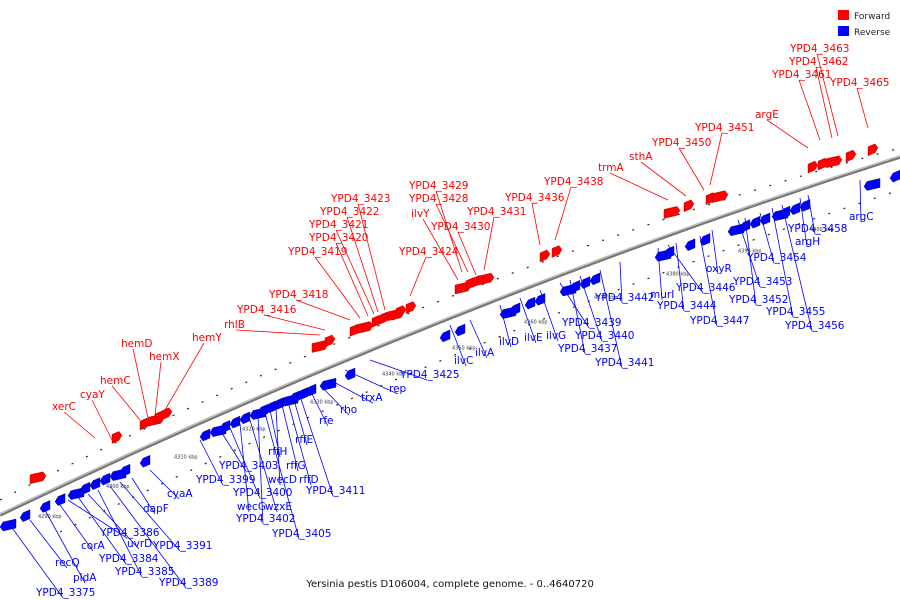  What do you see at coordinates (591, 323) in the screenshot?
I see `reverse-gene-label-35: YPD4_3439` at bounding box center [591, 323].